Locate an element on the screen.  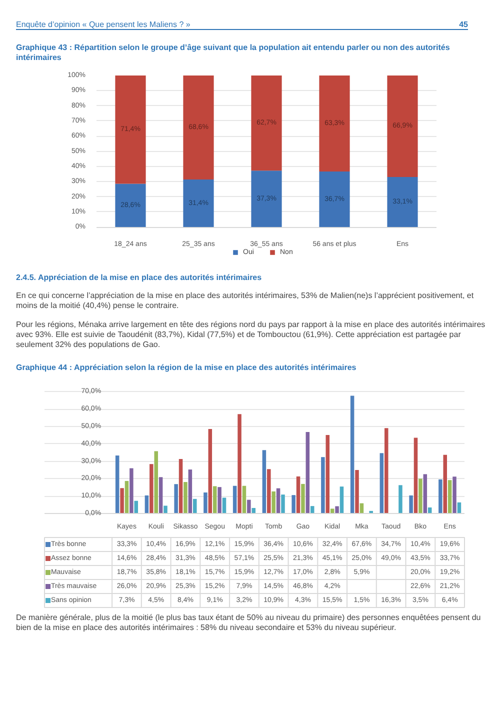
text: Pour les régions, Ménaka arrive largement en tête des régions nord du pays par rapport à la mise en place des autorités intérimaires avec 93%. Elle est suivie de Taoudénit (83,7%), Kidal (77,5%) et de Tombouctou (61,9%). Cette appréciation est partagée par seulement 32% des populations de Gao. is located at coordinates (251, 335).